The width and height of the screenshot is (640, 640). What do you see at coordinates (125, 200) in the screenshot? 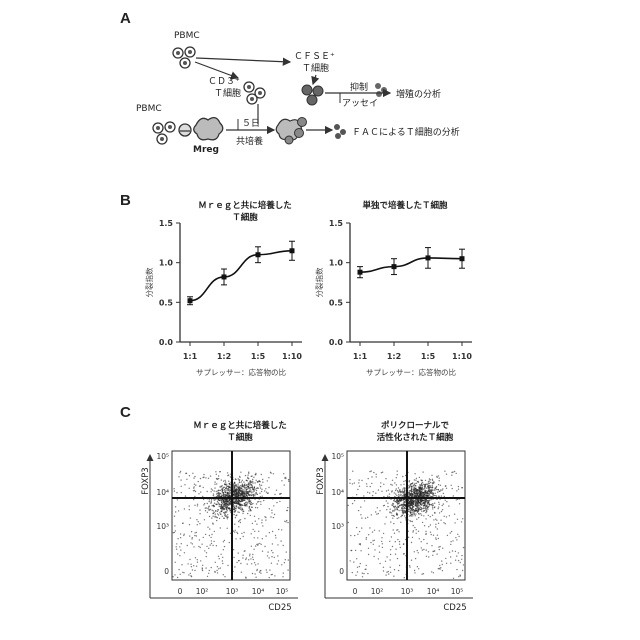
I see `panel-letter-b: B` at bounding box center [125, 200].